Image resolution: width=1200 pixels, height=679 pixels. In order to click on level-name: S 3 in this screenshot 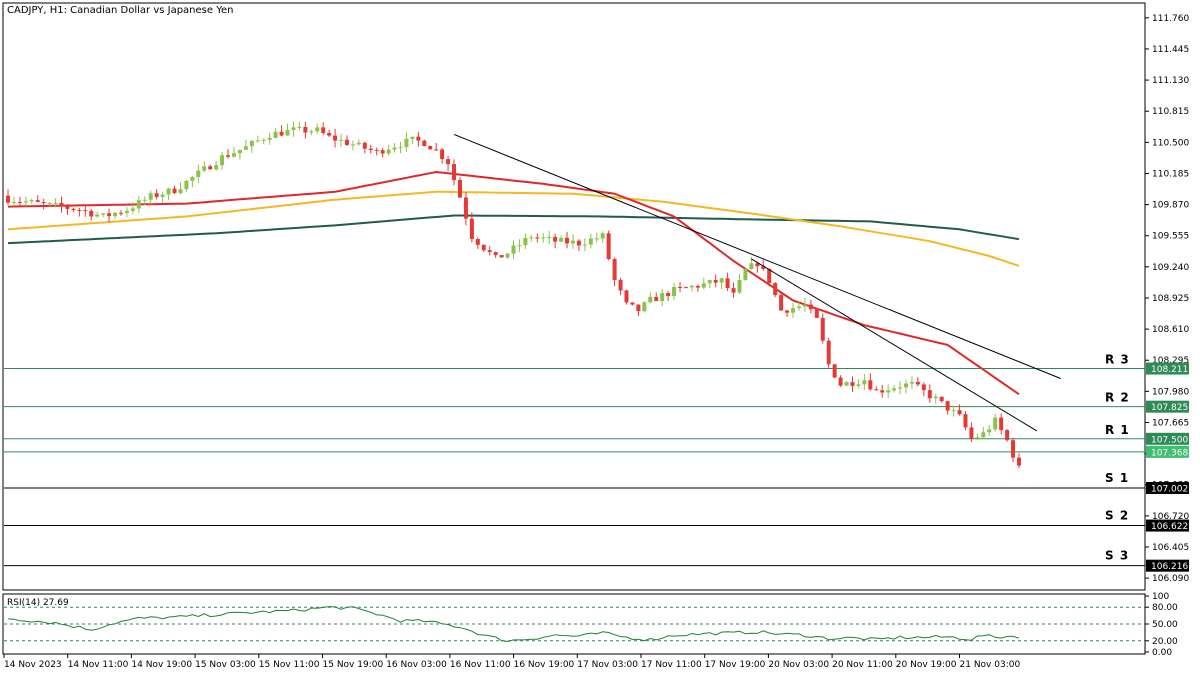, I will do `click(1117, 556)`.